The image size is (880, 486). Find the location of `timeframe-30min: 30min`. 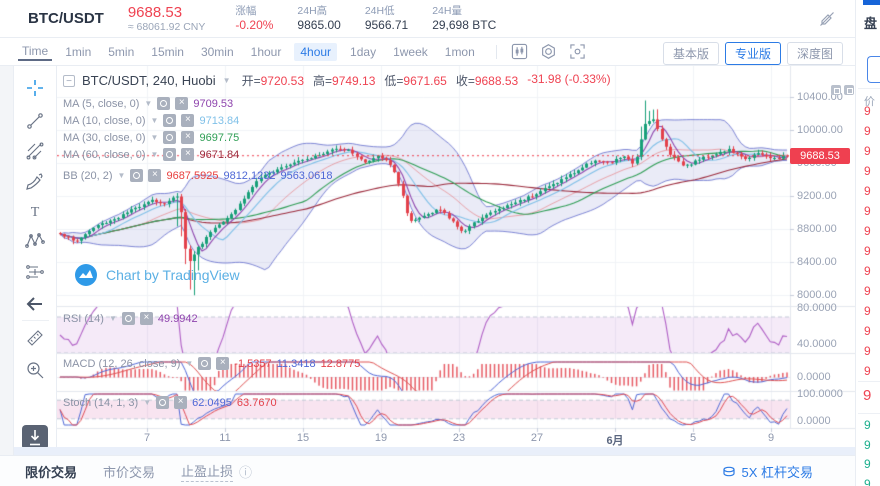

timeframe-30min: 30min is located at coordinates (217, 51).